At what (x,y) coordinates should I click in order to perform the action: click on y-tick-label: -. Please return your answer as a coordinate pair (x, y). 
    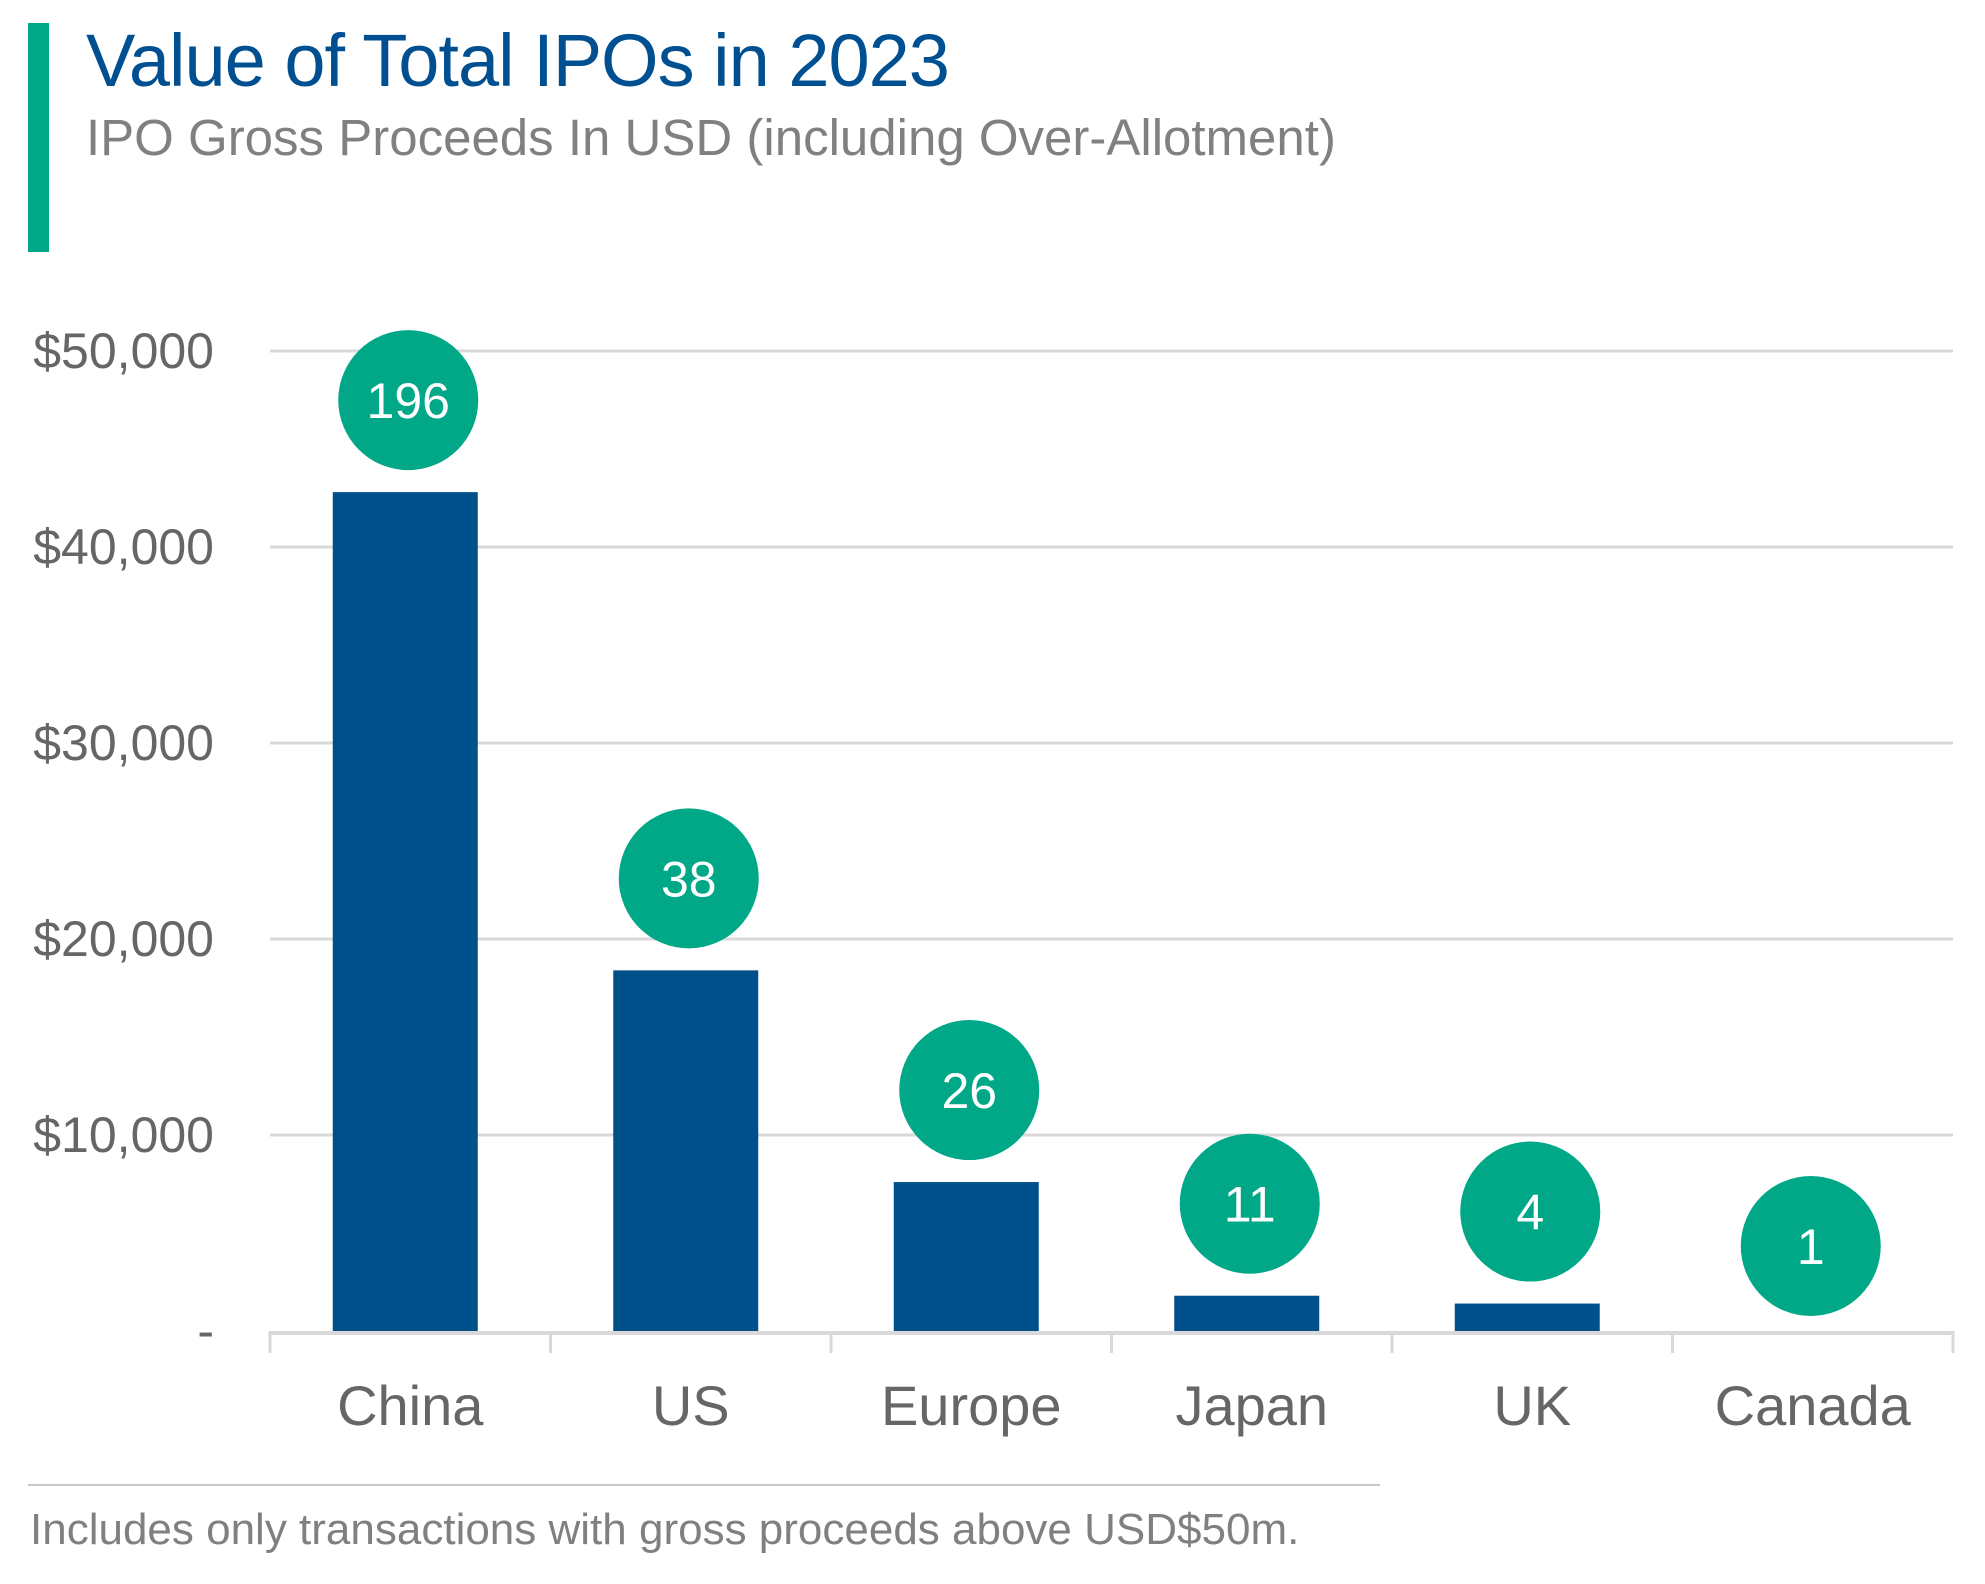
    Looking at the image, I should click on (205, 1331).